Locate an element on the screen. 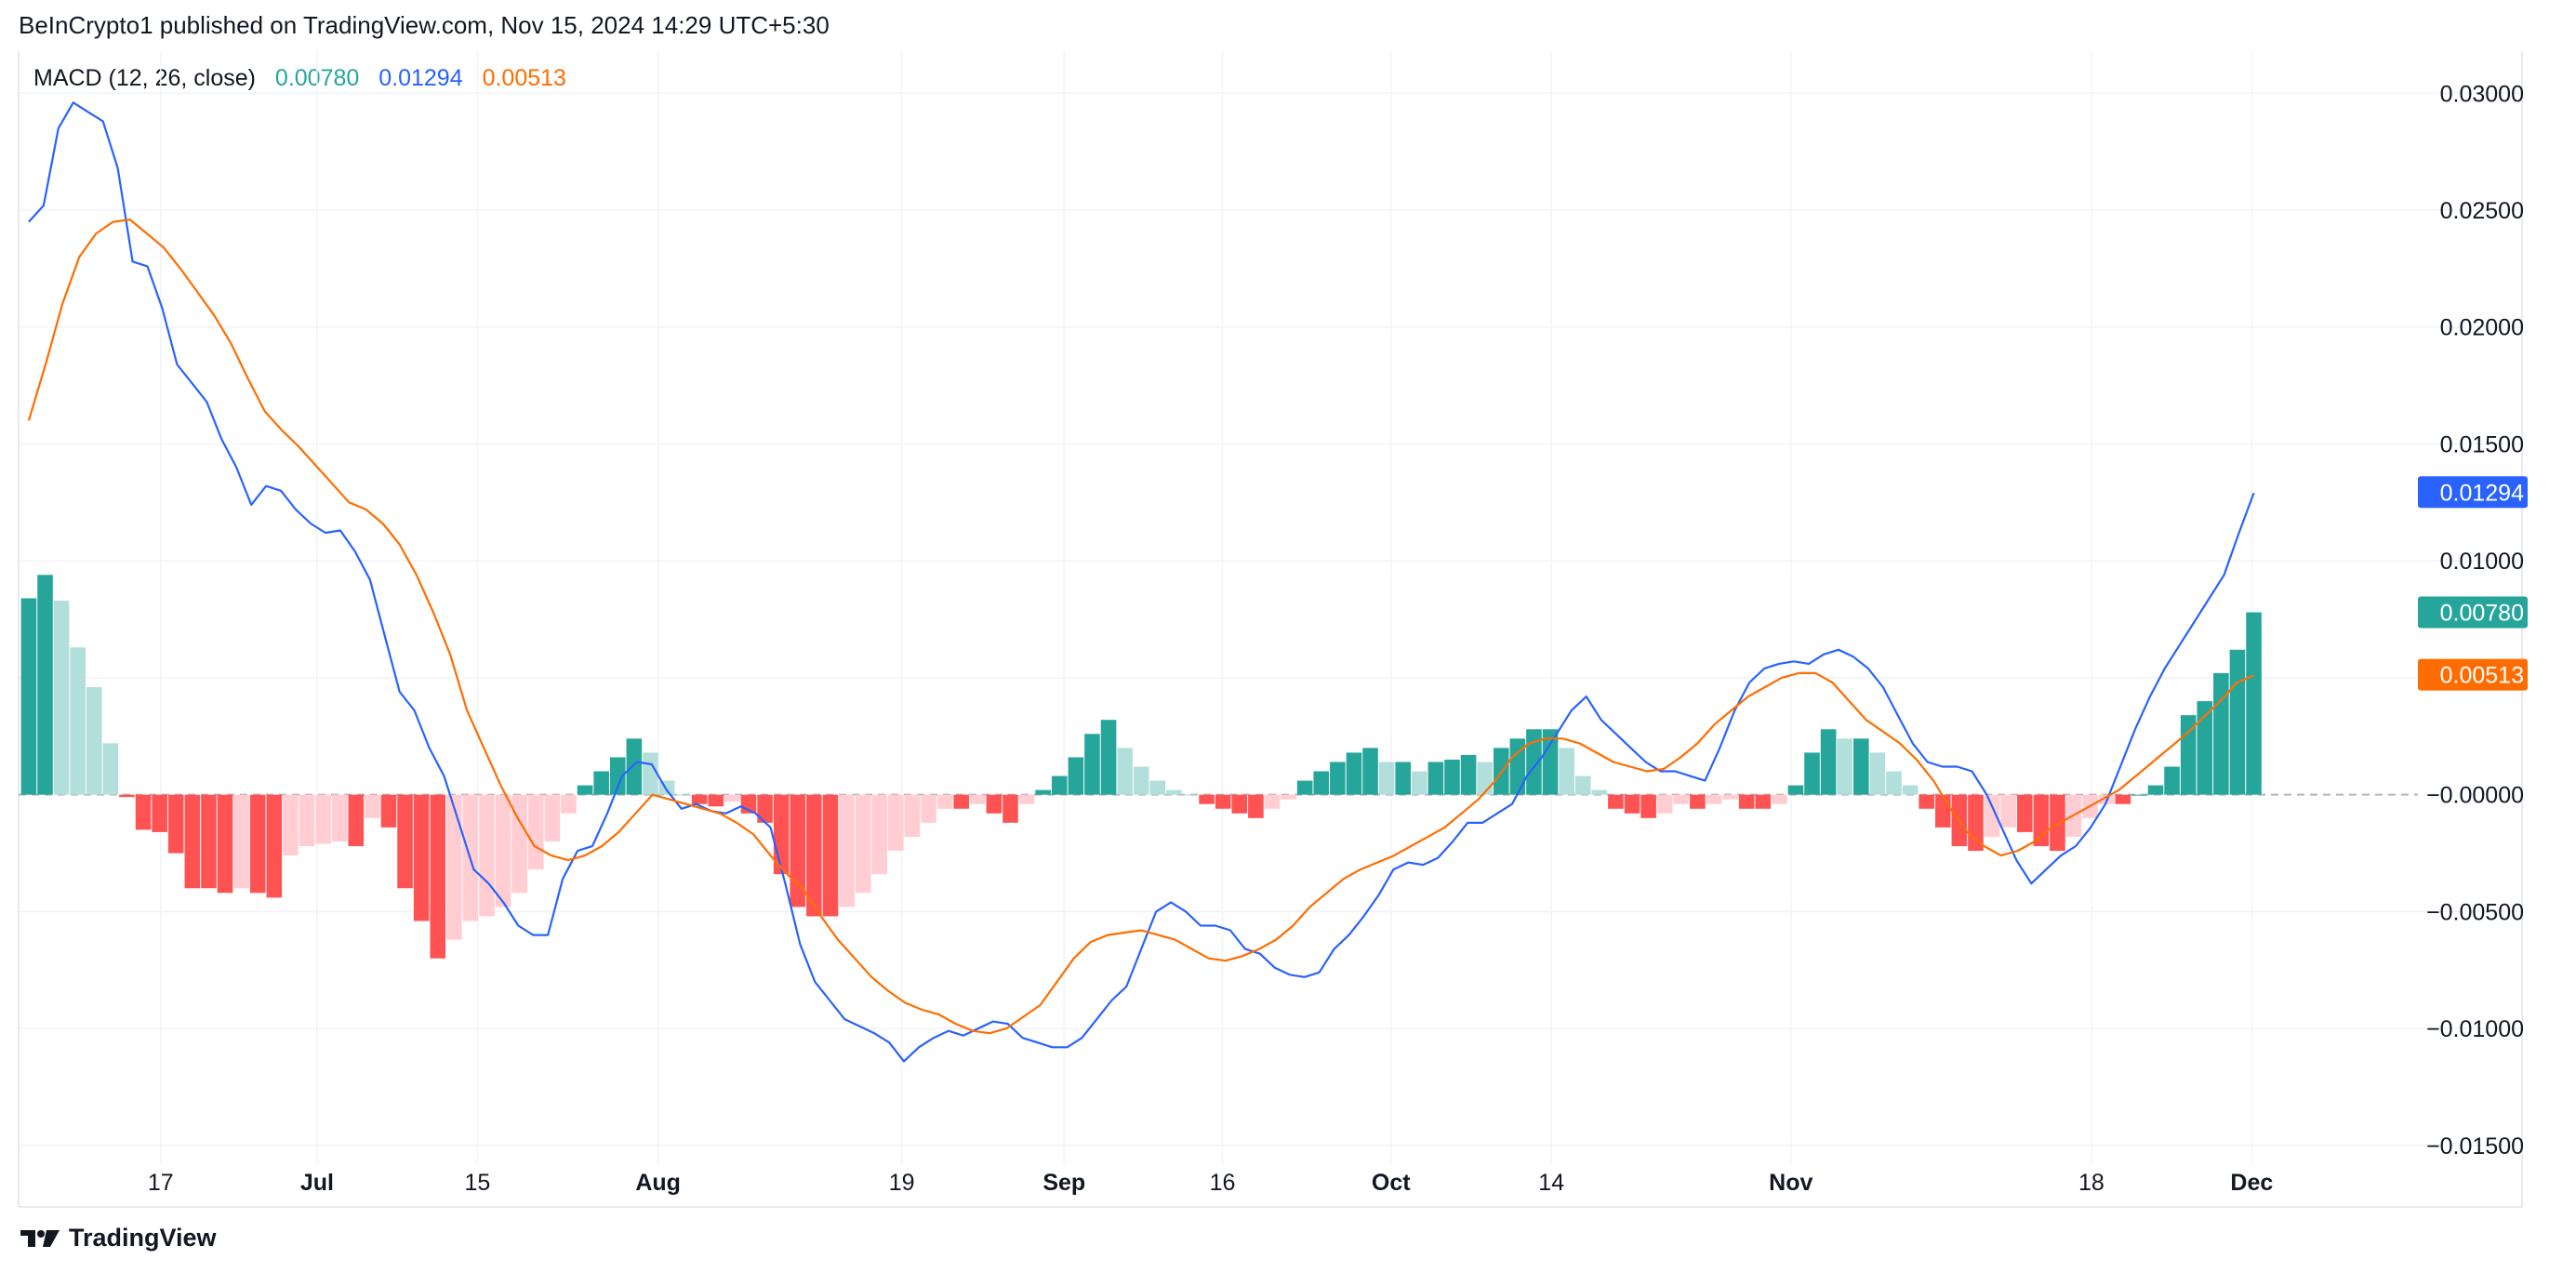 The width and height of the screenshot is (2576, 1272). x-tick-label: 17 is located at coordinates (161, 1183).